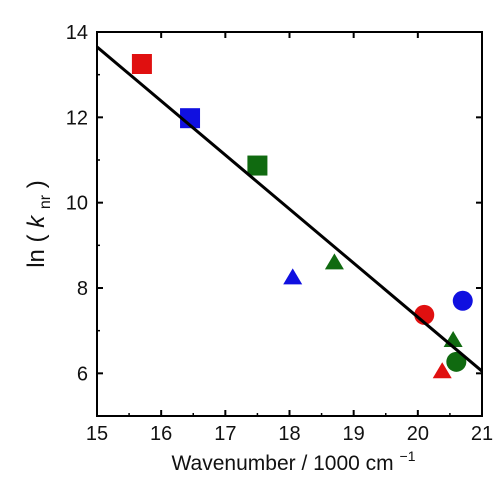  I want to click on x-tick-label: 19, so click(354, 434).